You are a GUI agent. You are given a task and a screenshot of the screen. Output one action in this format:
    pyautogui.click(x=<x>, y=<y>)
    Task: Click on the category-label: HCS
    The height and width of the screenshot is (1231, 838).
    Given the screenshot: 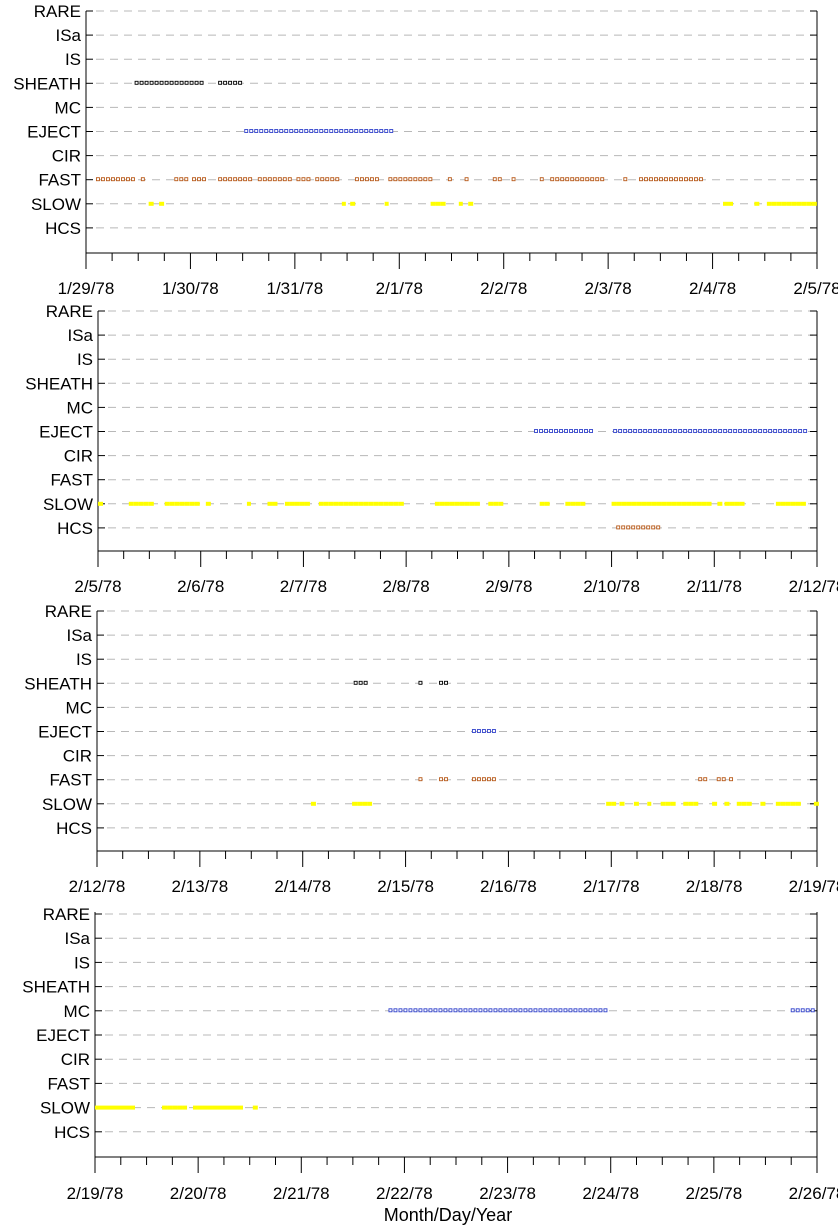 What is the action you would take?
    pyautogui.click(x=74, y=828)
    